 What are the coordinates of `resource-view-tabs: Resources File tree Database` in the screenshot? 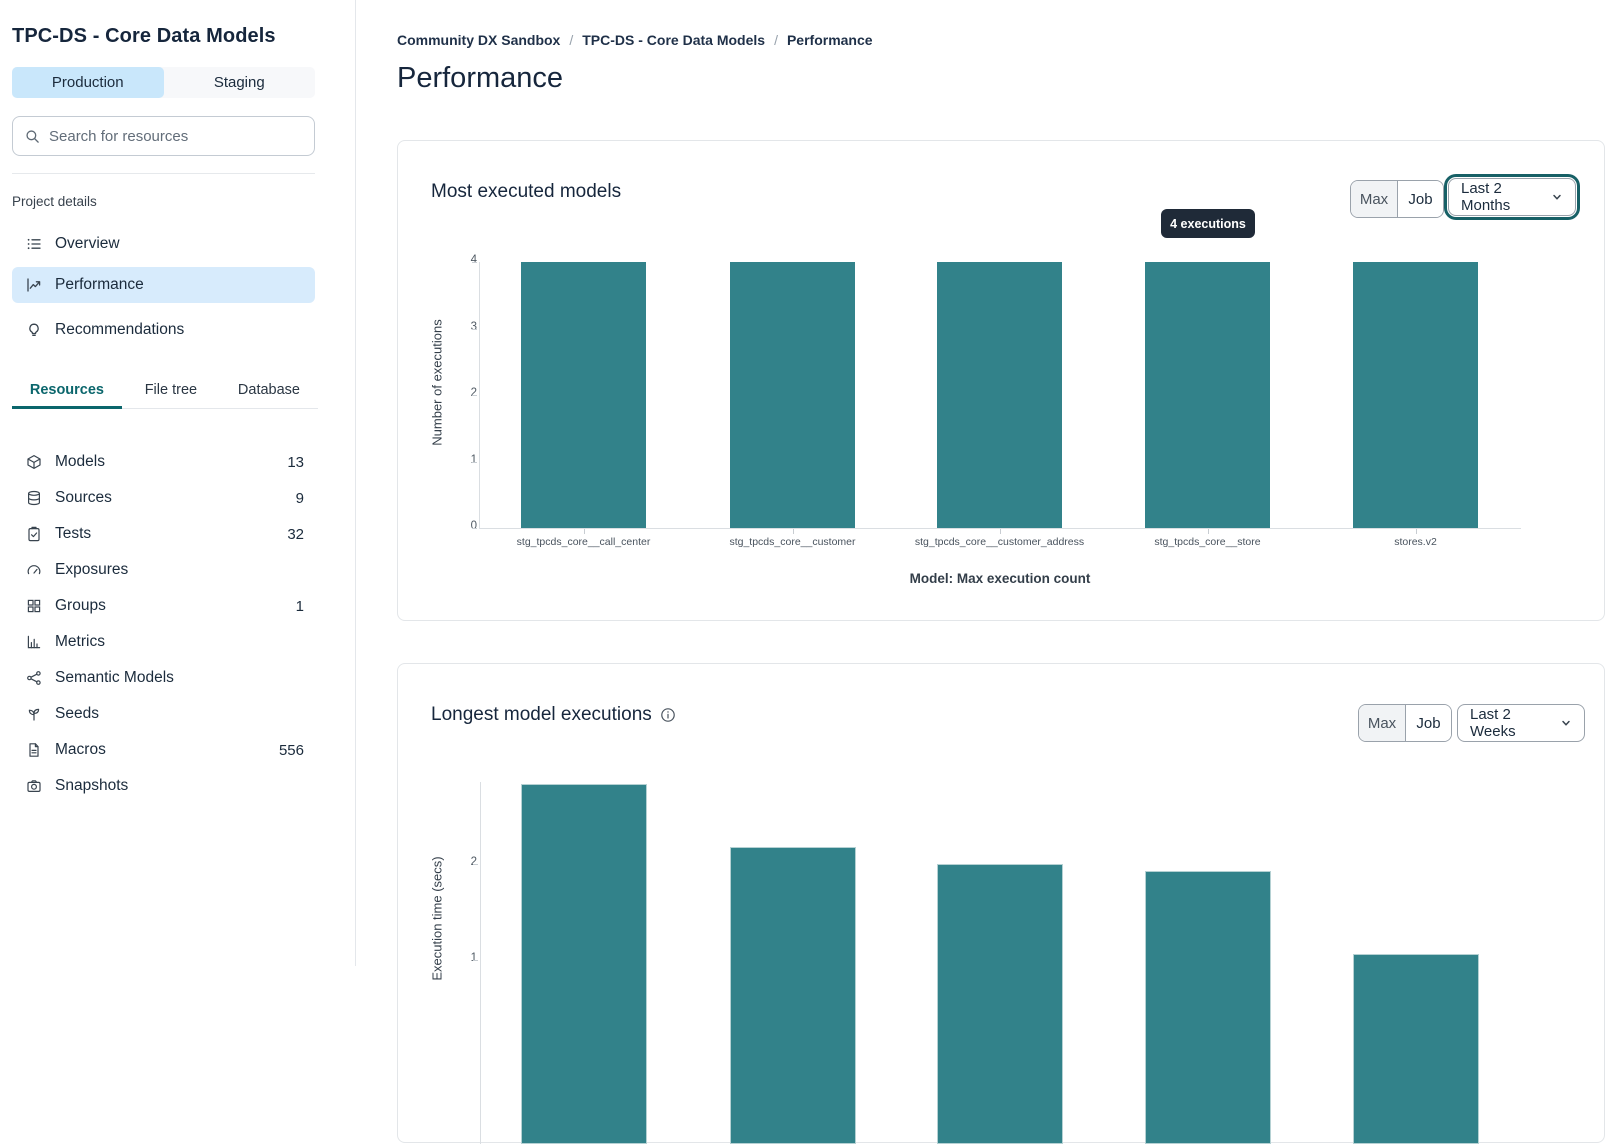 It's located at (165, 395).